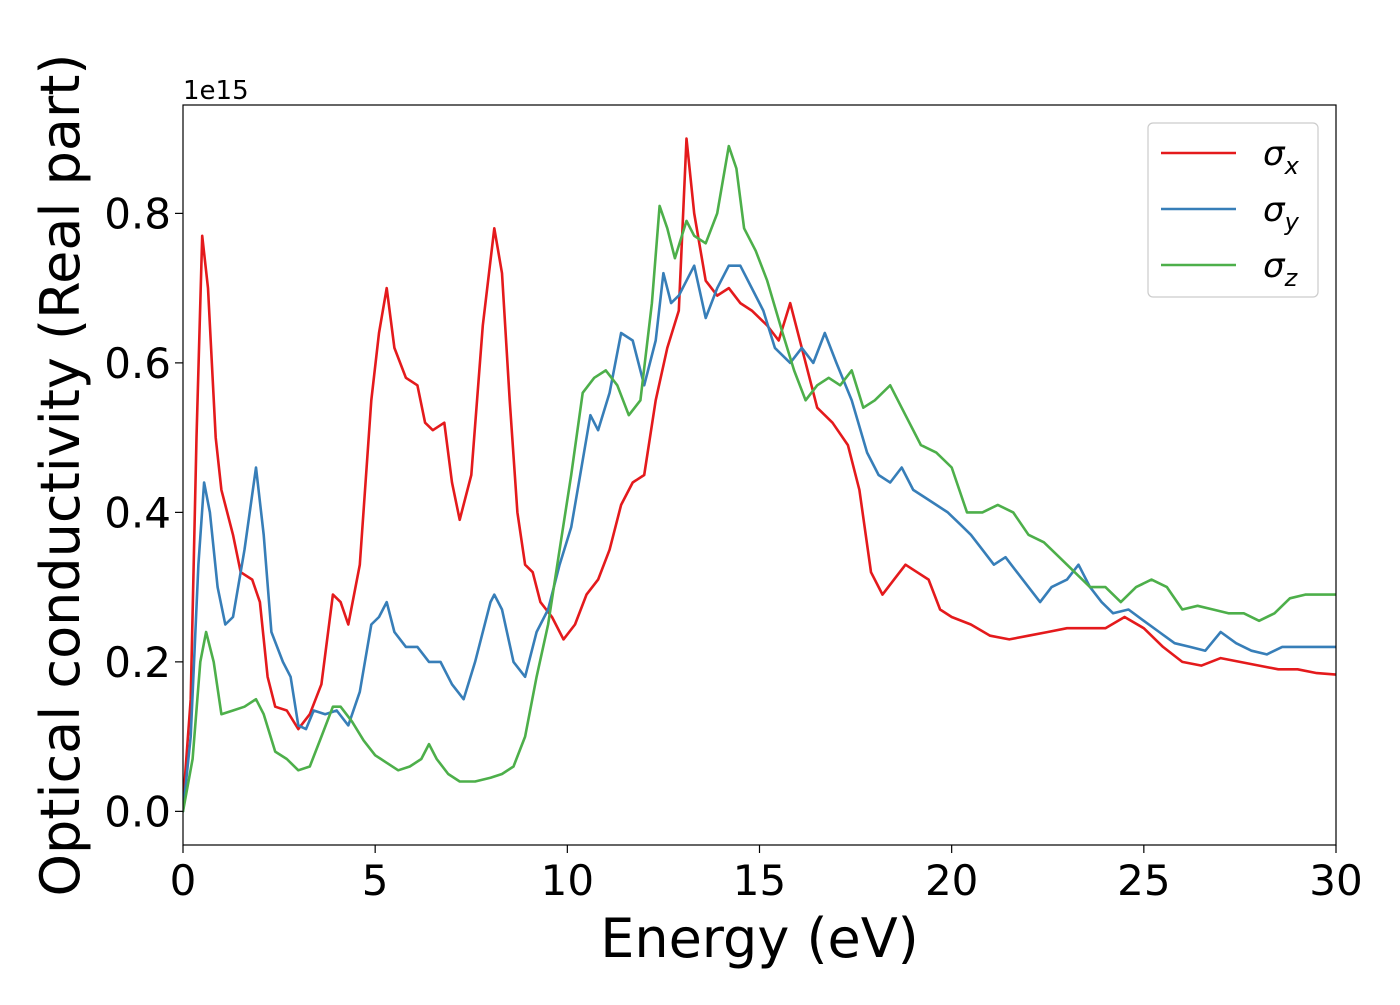  I want to click on legend-label-x: σx, so click(1281, 157).